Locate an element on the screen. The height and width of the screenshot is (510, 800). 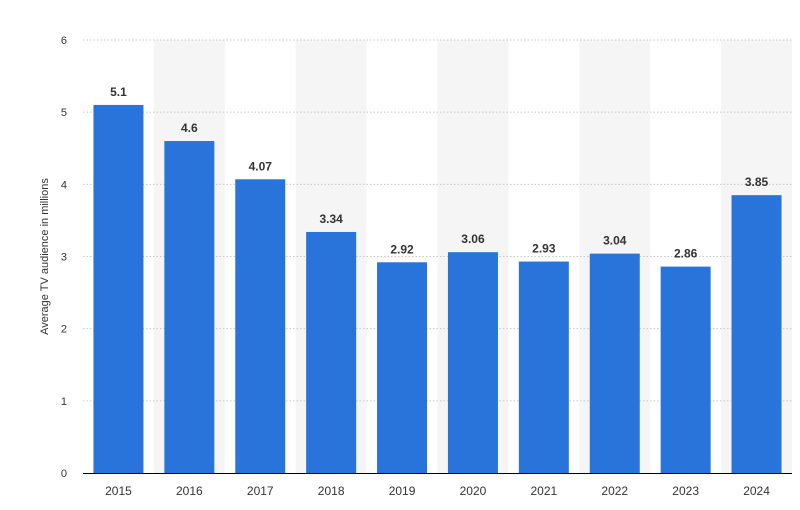
y-tick-label: 3 is located at coordinates (64, 258).